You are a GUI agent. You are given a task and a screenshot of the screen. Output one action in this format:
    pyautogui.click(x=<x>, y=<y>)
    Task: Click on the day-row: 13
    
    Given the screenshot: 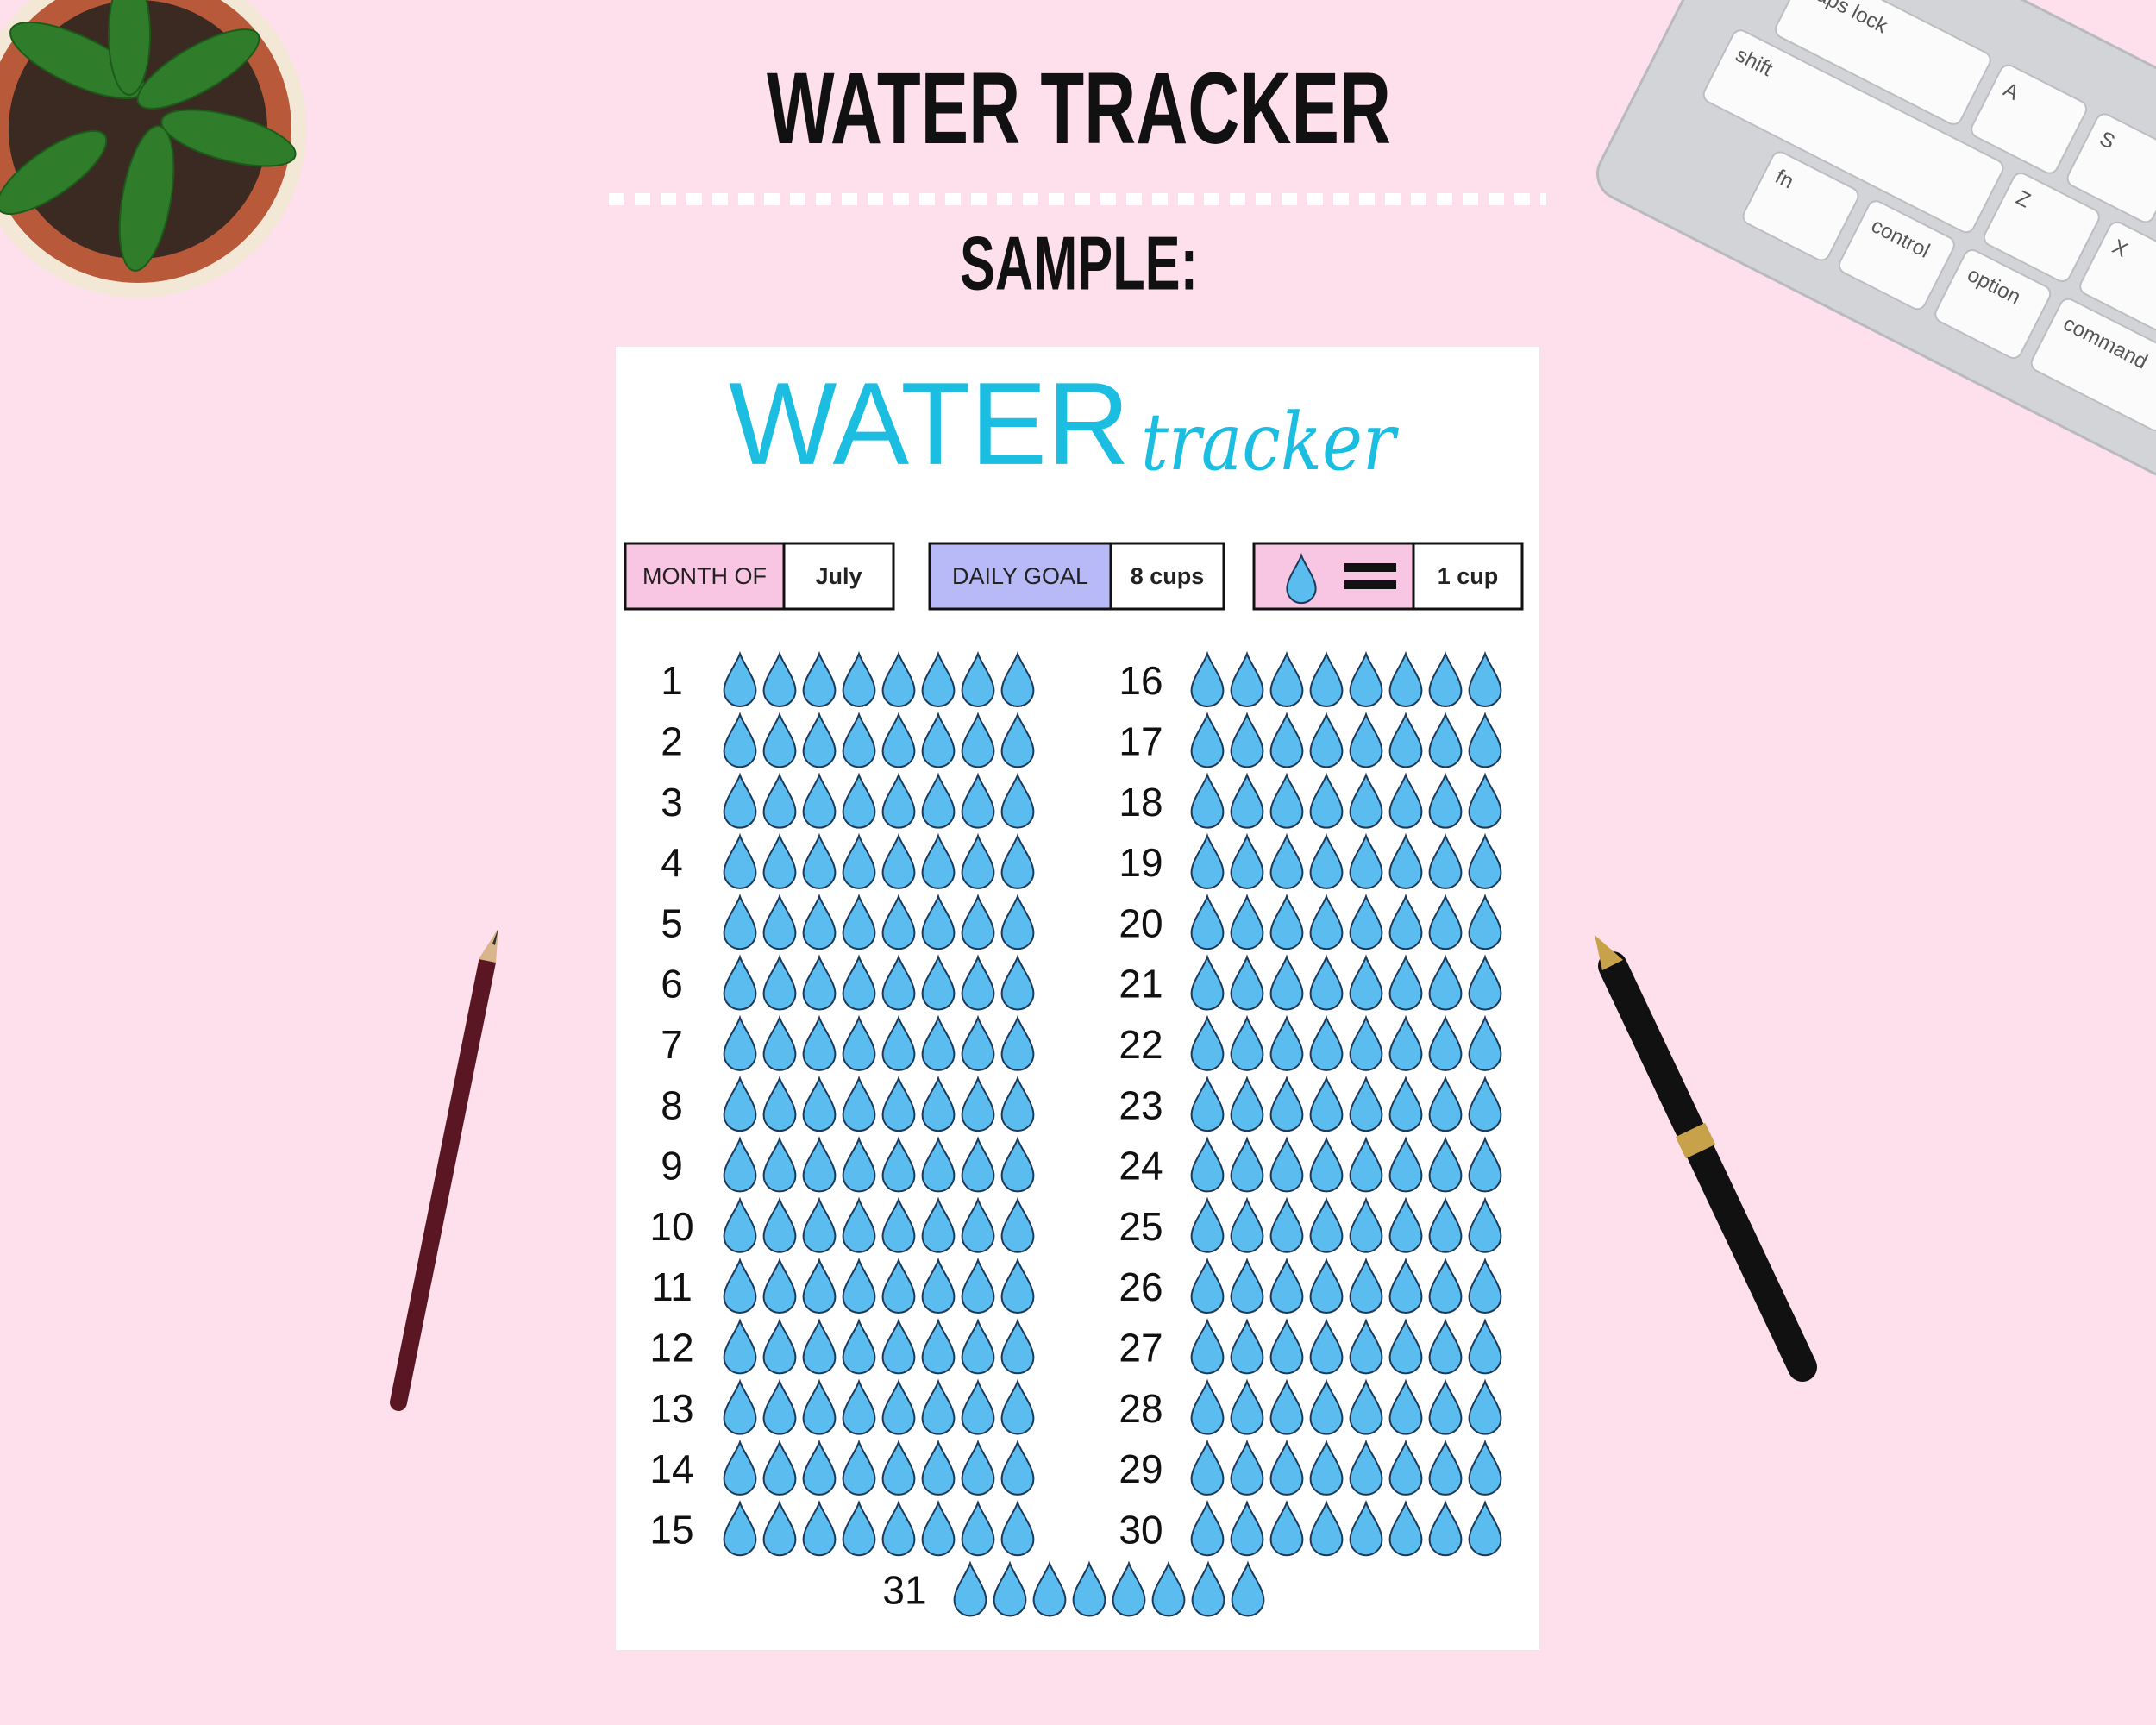 What is the action you would take?
    pyautogui.click(x=842, y=1407)
    